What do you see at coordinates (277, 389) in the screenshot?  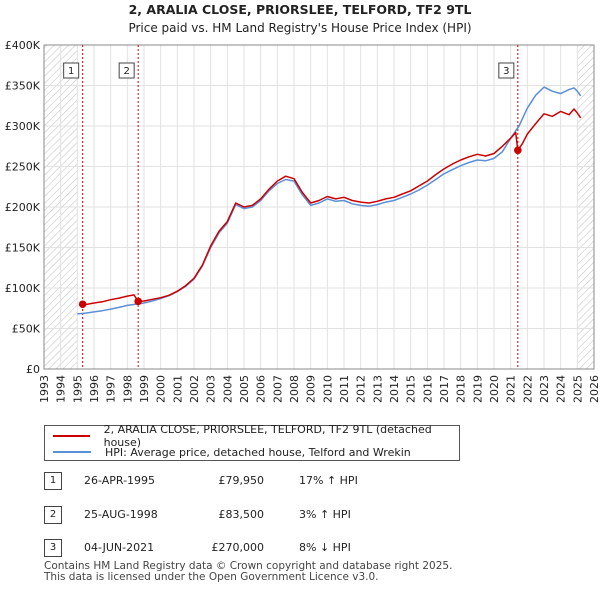 I see `x-tick-label: 2007` at bounding box center [277, 389].